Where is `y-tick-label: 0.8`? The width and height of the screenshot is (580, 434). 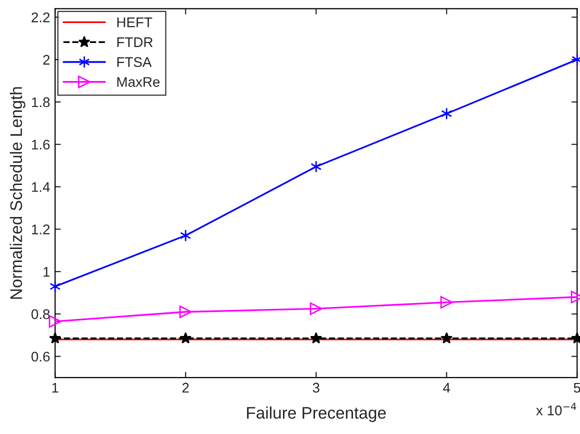 y-tick-label: 0.8 is located at coordinates (40, 314).